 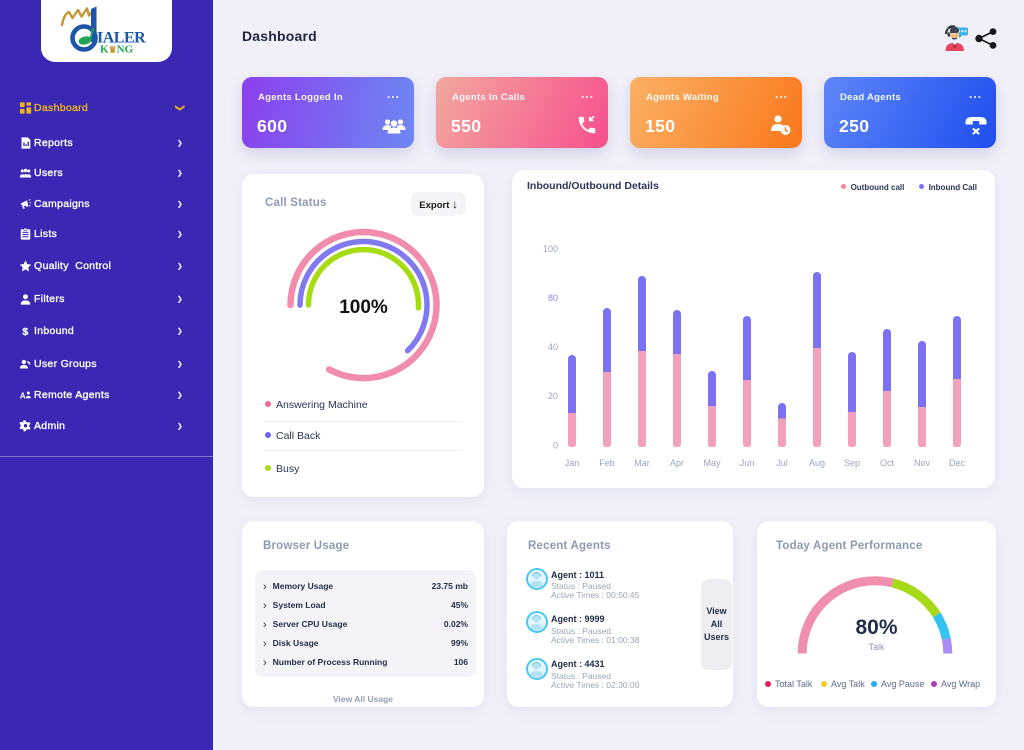 I want to click on svg-text: Aug, so click(x=817, y=463).